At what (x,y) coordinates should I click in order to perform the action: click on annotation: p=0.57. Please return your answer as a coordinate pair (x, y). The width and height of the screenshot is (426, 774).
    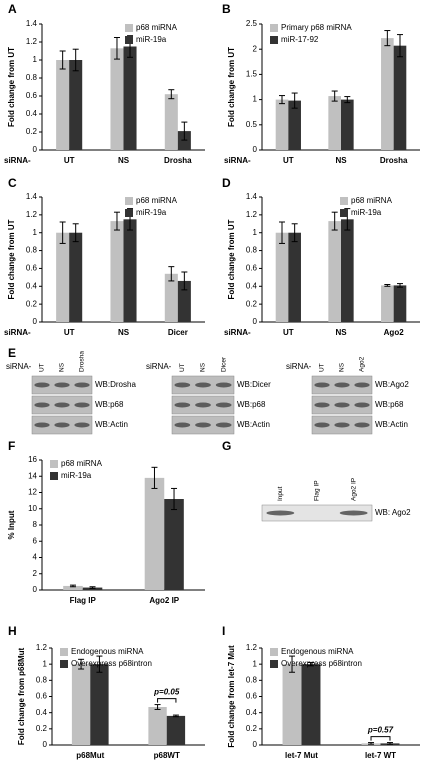
    Looking at the image, I should click on (380, 730).